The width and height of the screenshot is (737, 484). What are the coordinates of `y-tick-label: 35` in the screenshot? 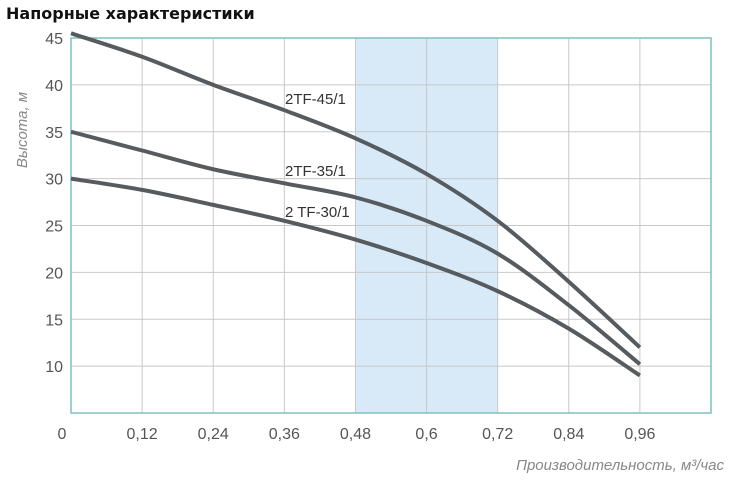 It's located at (54, 133).